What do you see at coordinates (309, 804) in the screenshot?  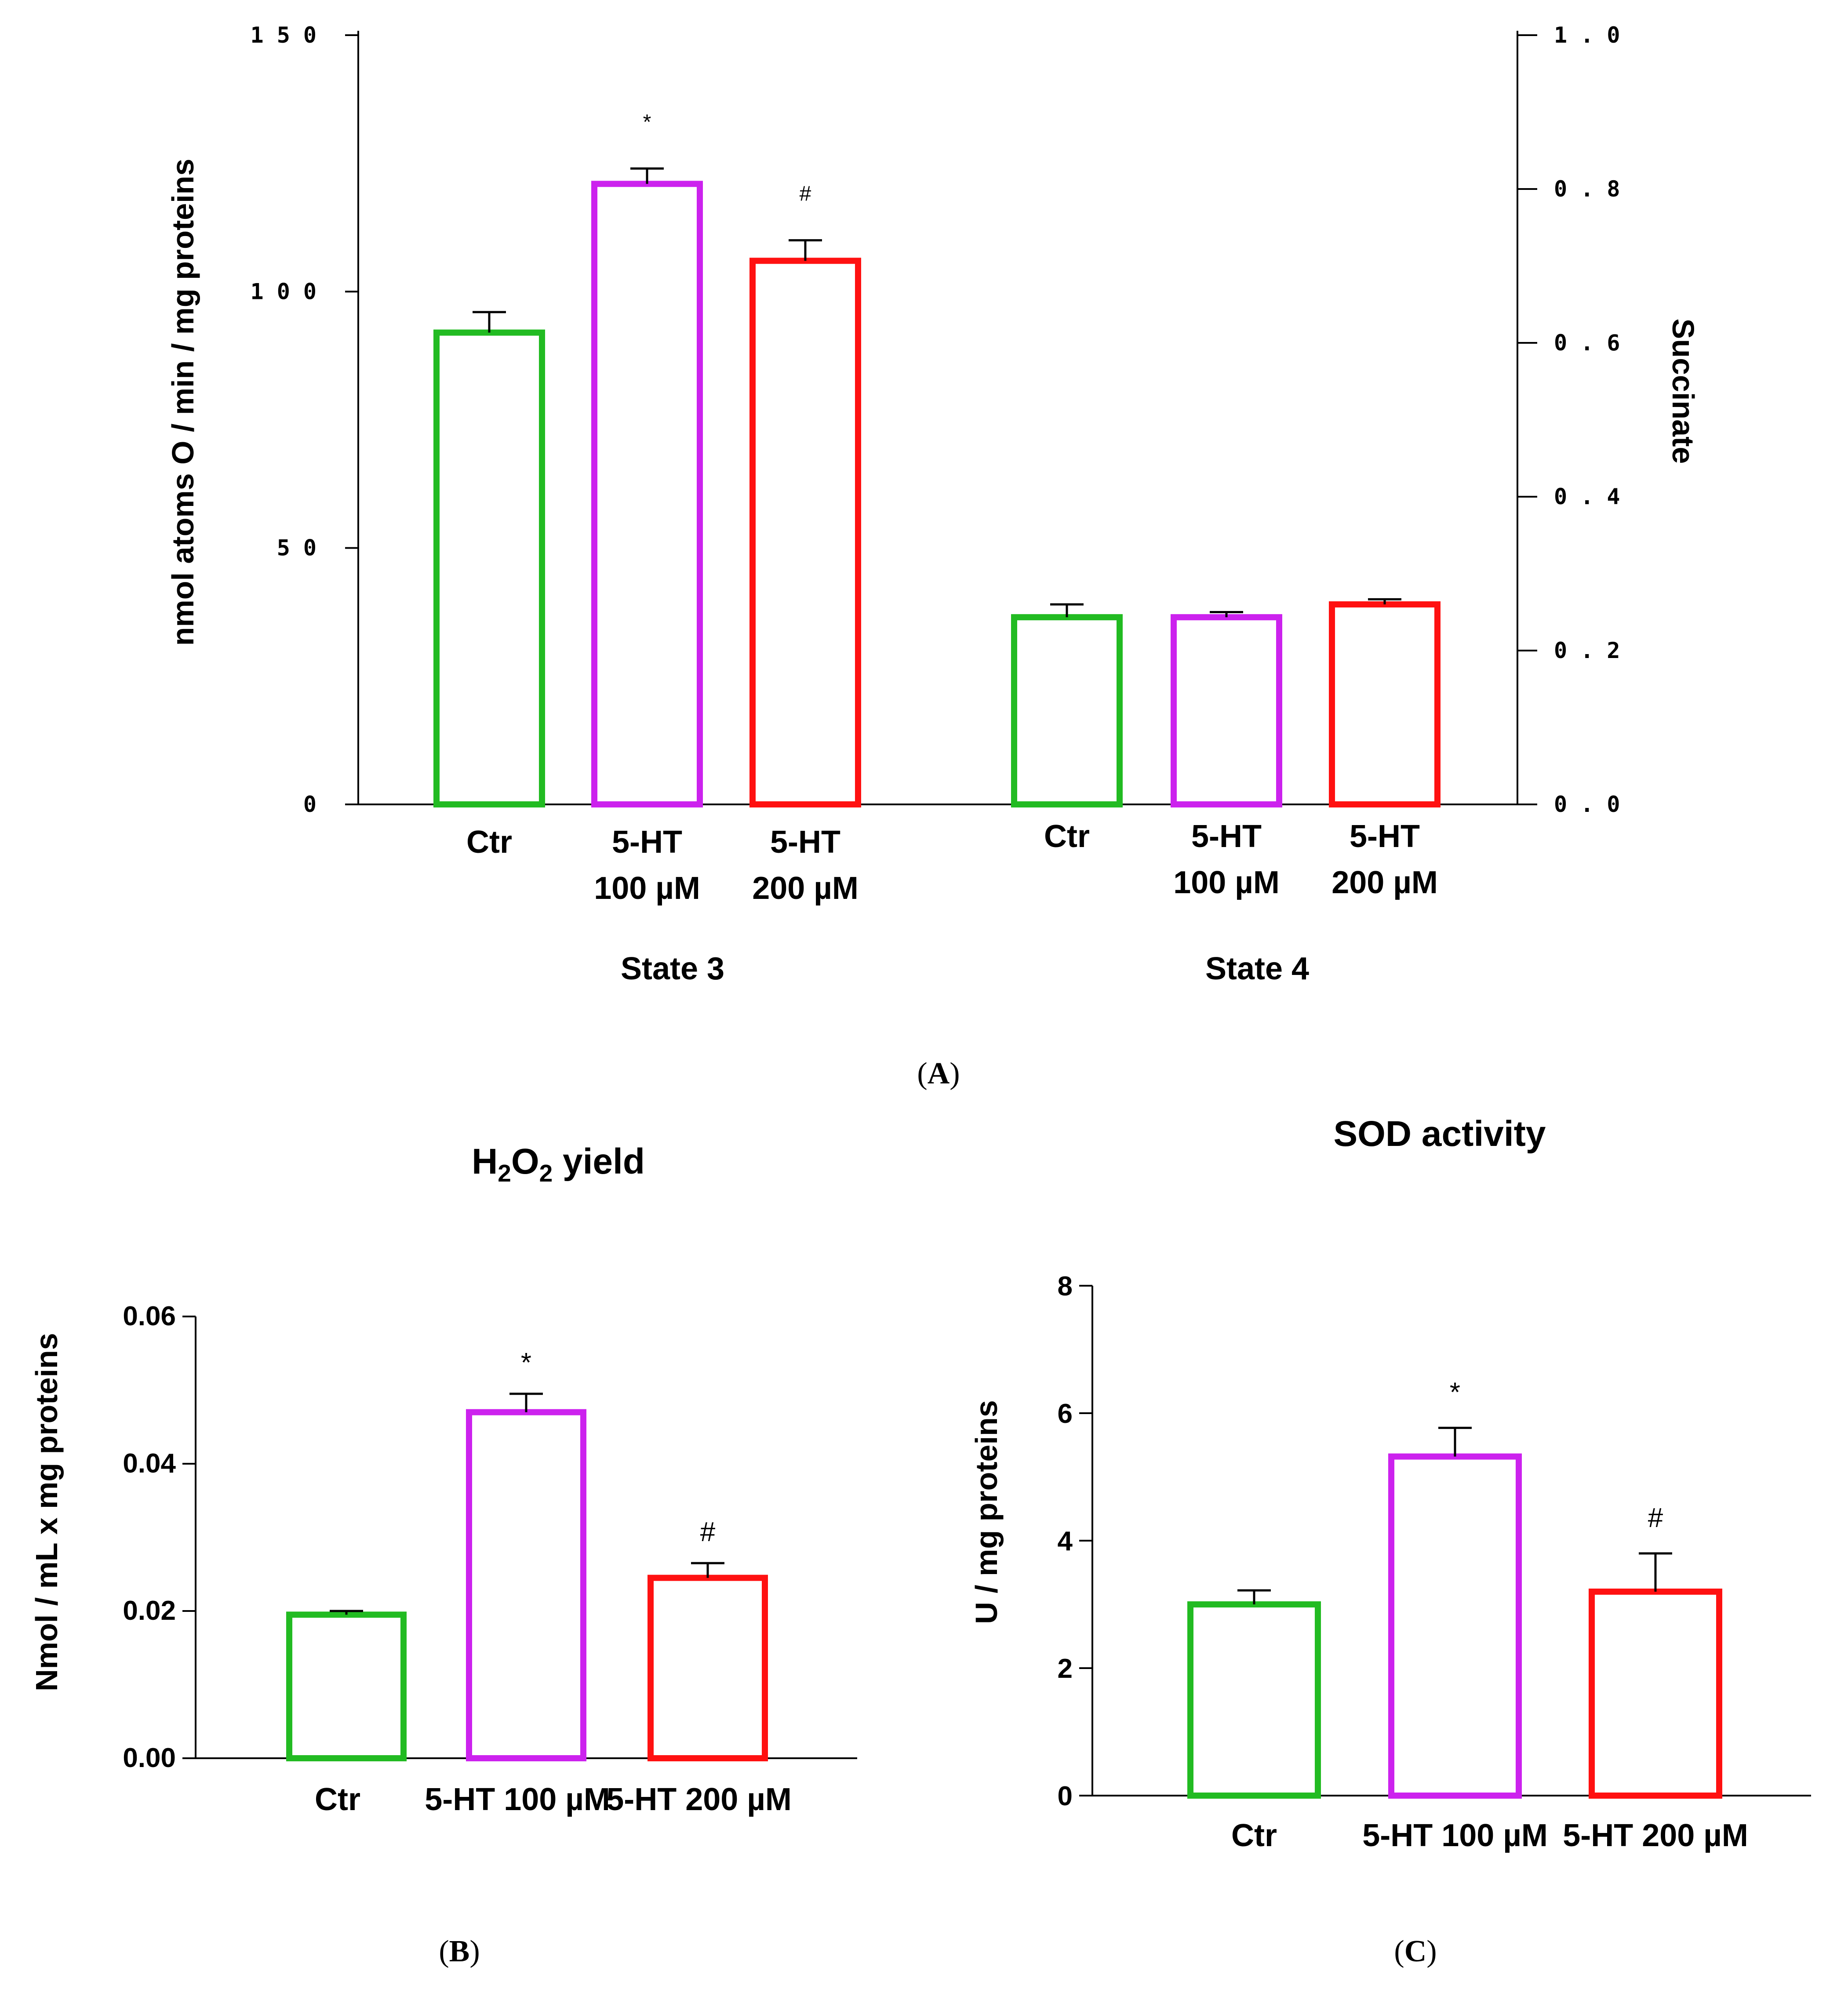 I see `panel-a-left-tick-label: 0` at bounding box center [309, 804].